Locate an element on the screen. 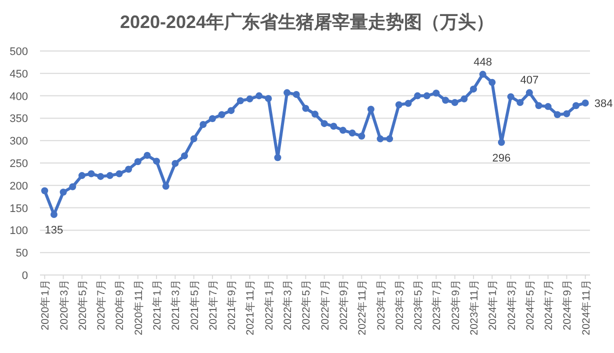 Image resolution: width=614 pixels, height=353 pixels. x-tick-label: 2024年11月 is located at coordinates (586, 307).